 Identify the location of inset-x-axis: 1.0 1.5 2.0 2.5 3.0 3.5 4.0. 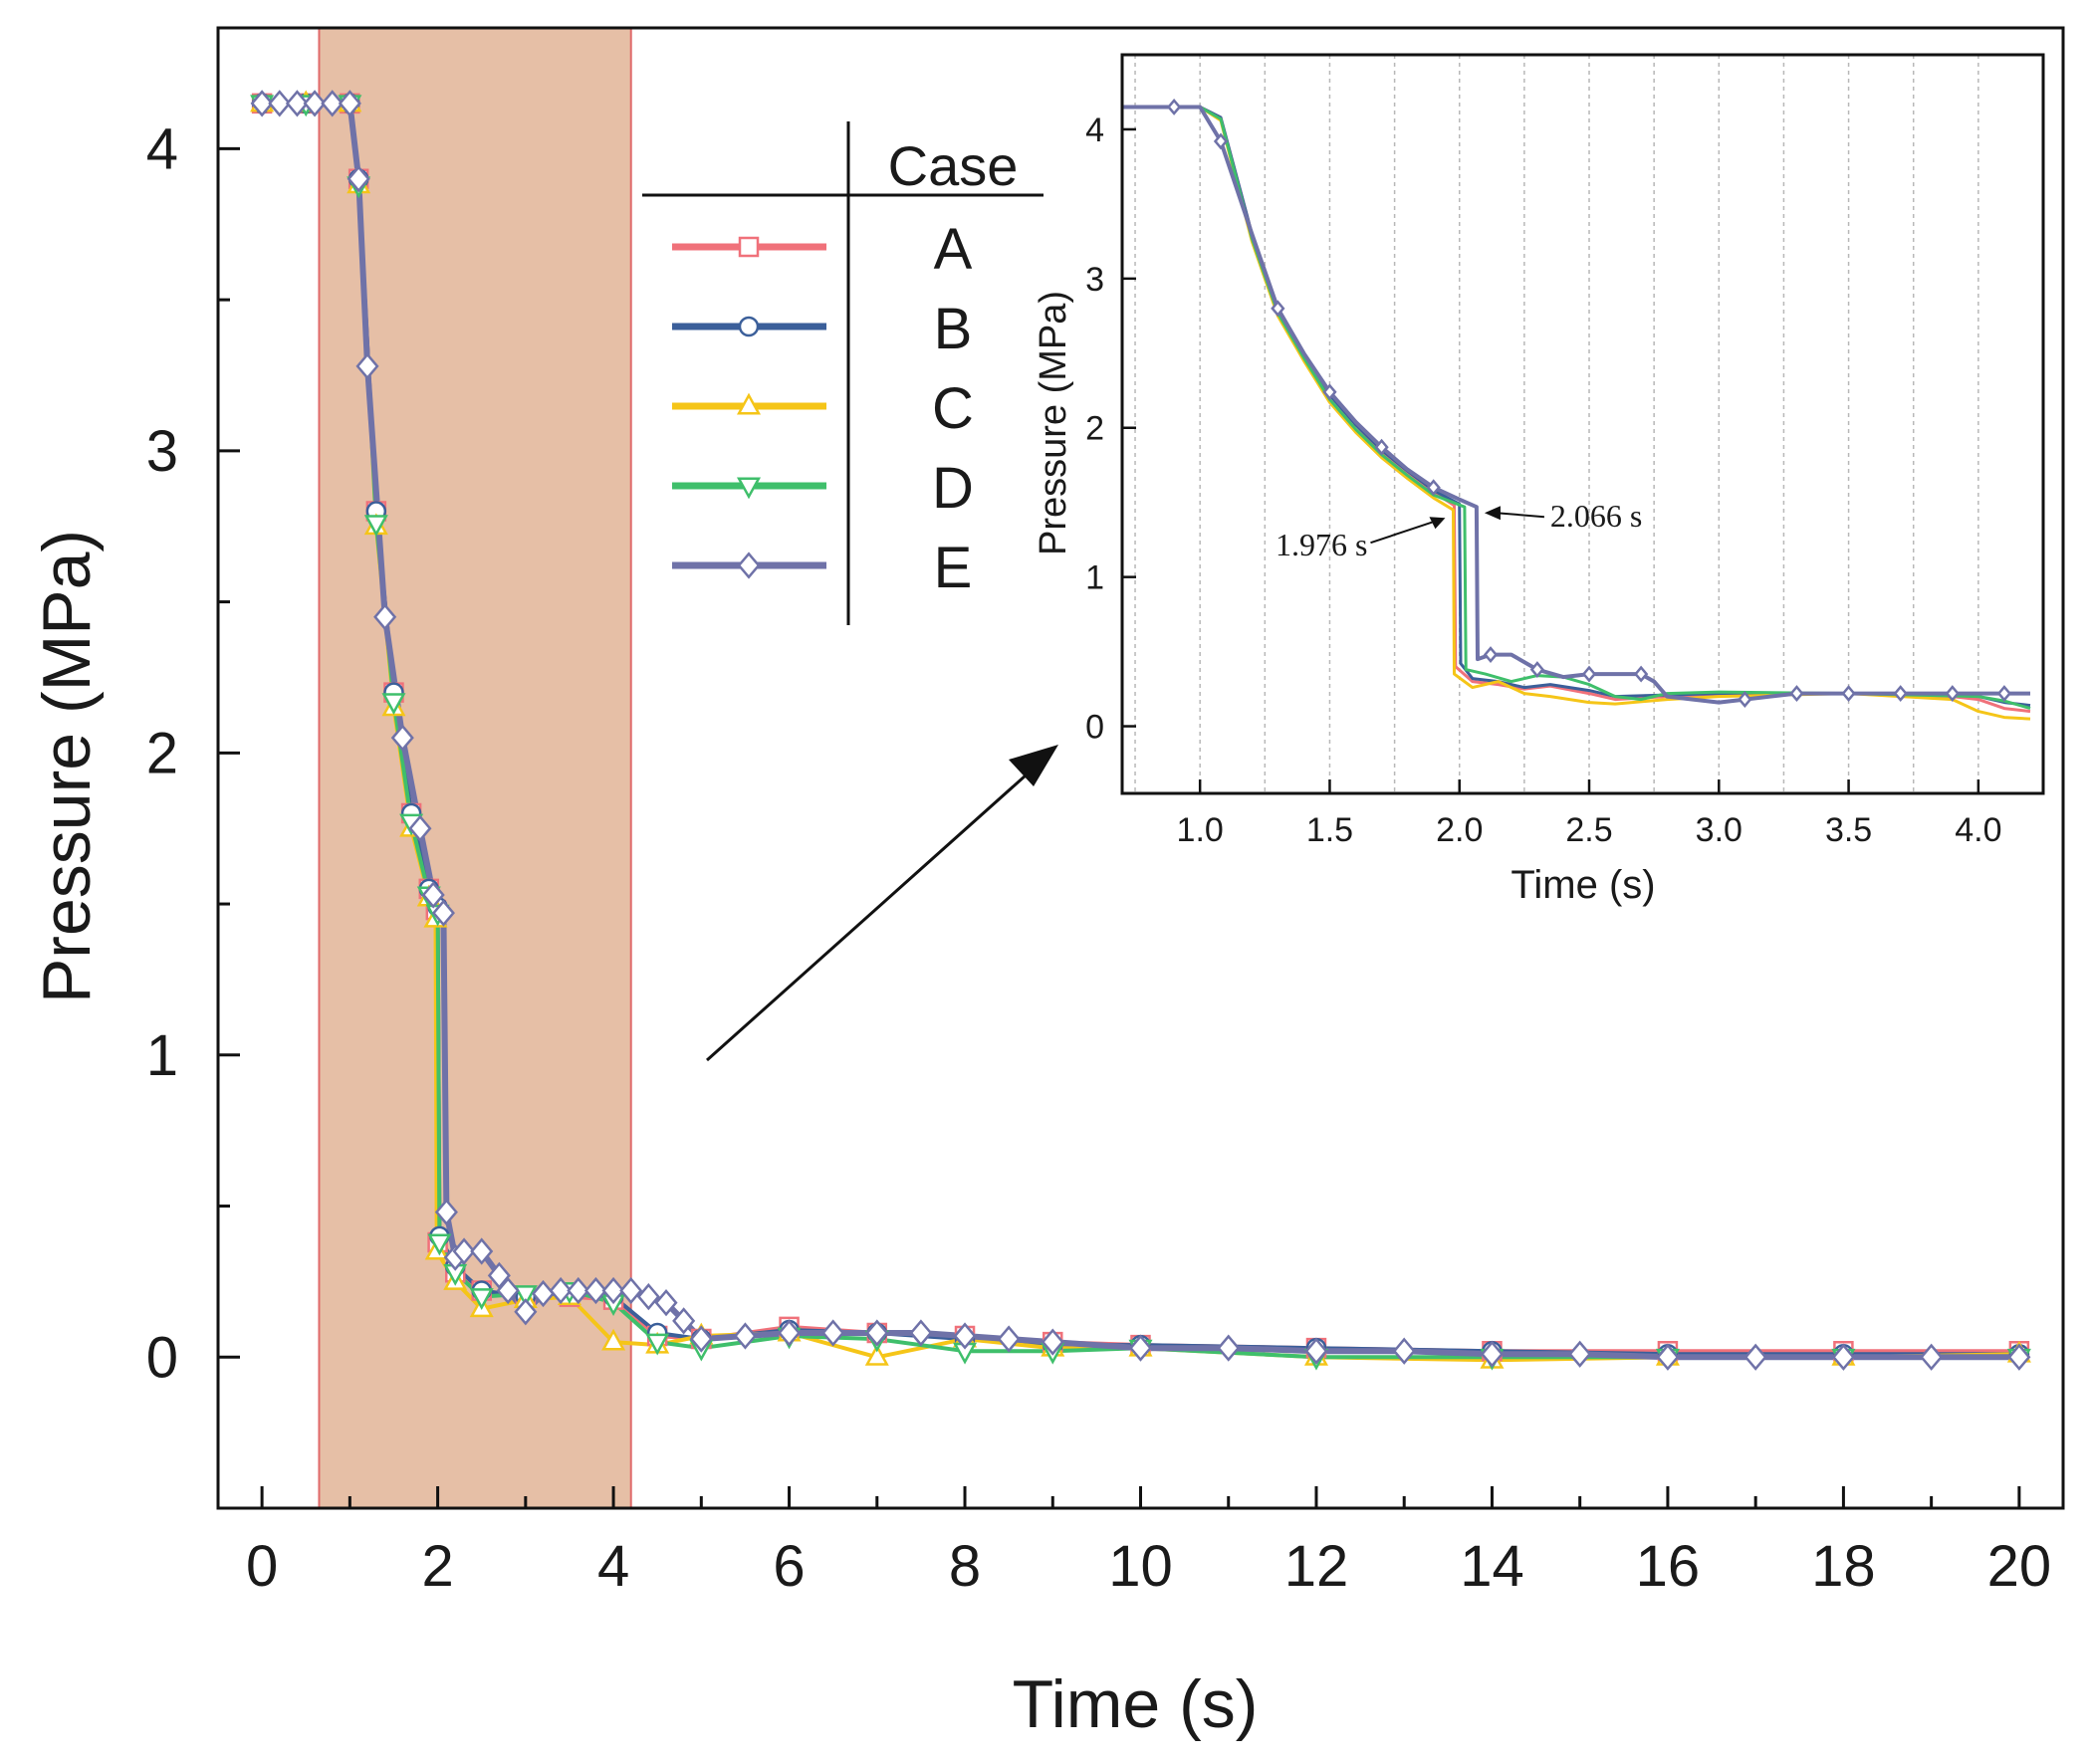
(1589, 814).